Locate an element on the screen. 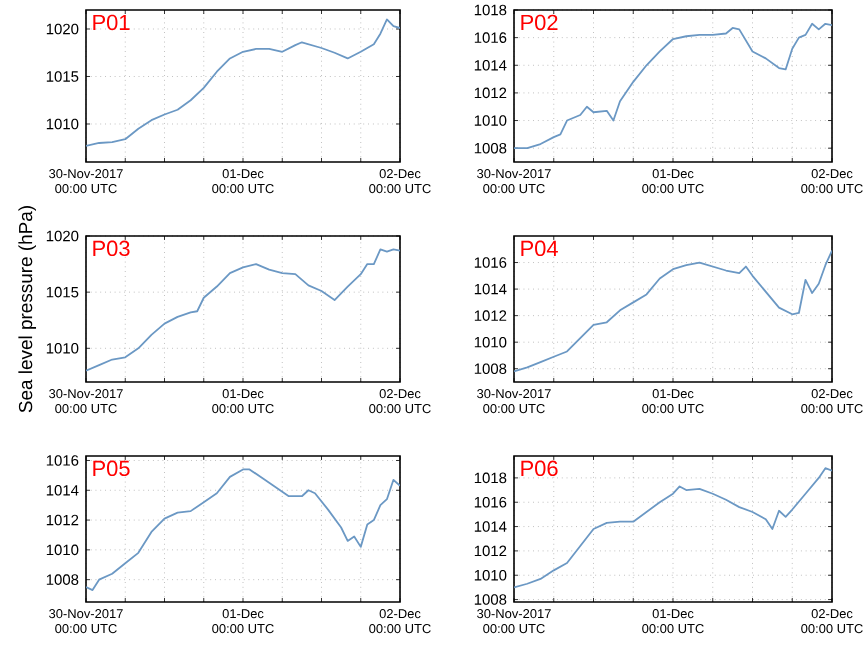 Image resolution: width=868 pixels, height=654 pixels. chart-title: P02 is located at coordinates (539, 22).